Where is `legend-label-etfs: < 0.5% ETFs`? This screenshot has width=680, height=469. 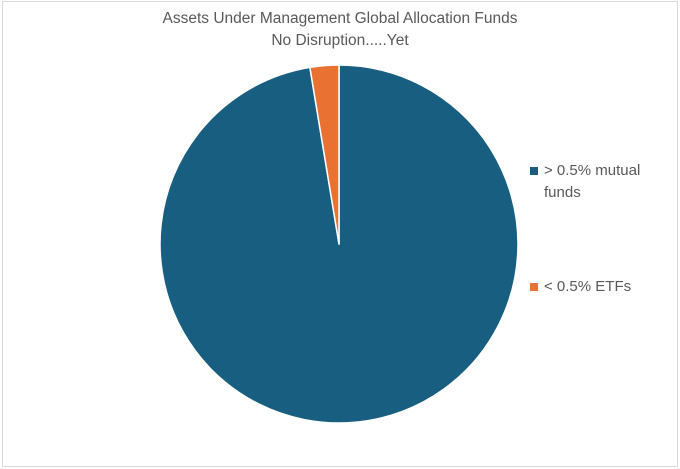 legend-label-etfs: < 0.5% ETFs is located at coordinates (588, 286).